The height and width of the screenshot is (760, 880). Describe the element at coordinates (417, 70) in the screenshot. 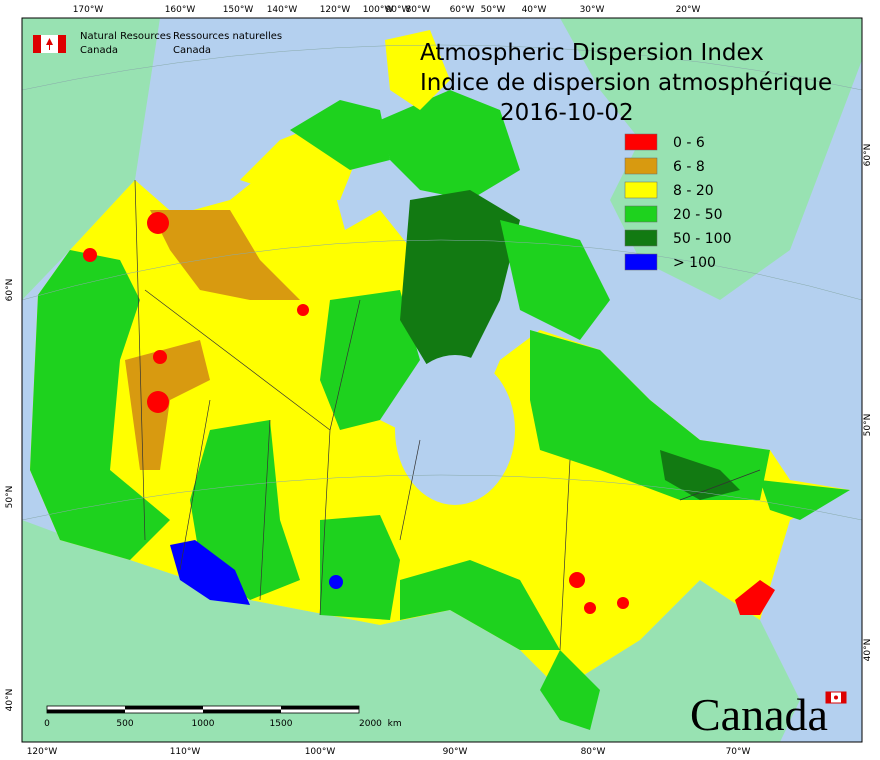

I see `island-north` at that location.